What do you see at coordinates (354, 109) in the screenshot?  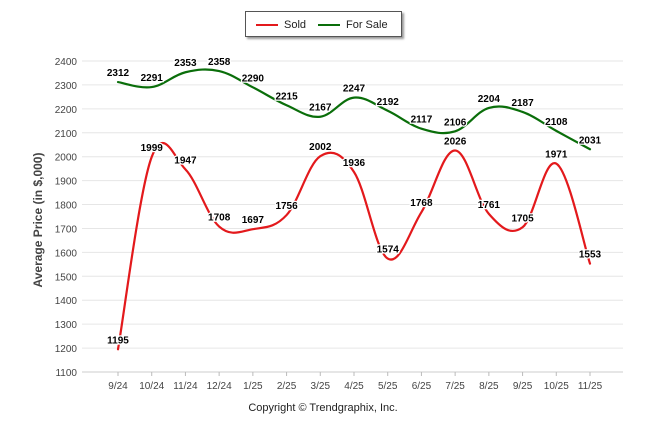 I see `series-line-for-sale` at bounding box center [354, 109].